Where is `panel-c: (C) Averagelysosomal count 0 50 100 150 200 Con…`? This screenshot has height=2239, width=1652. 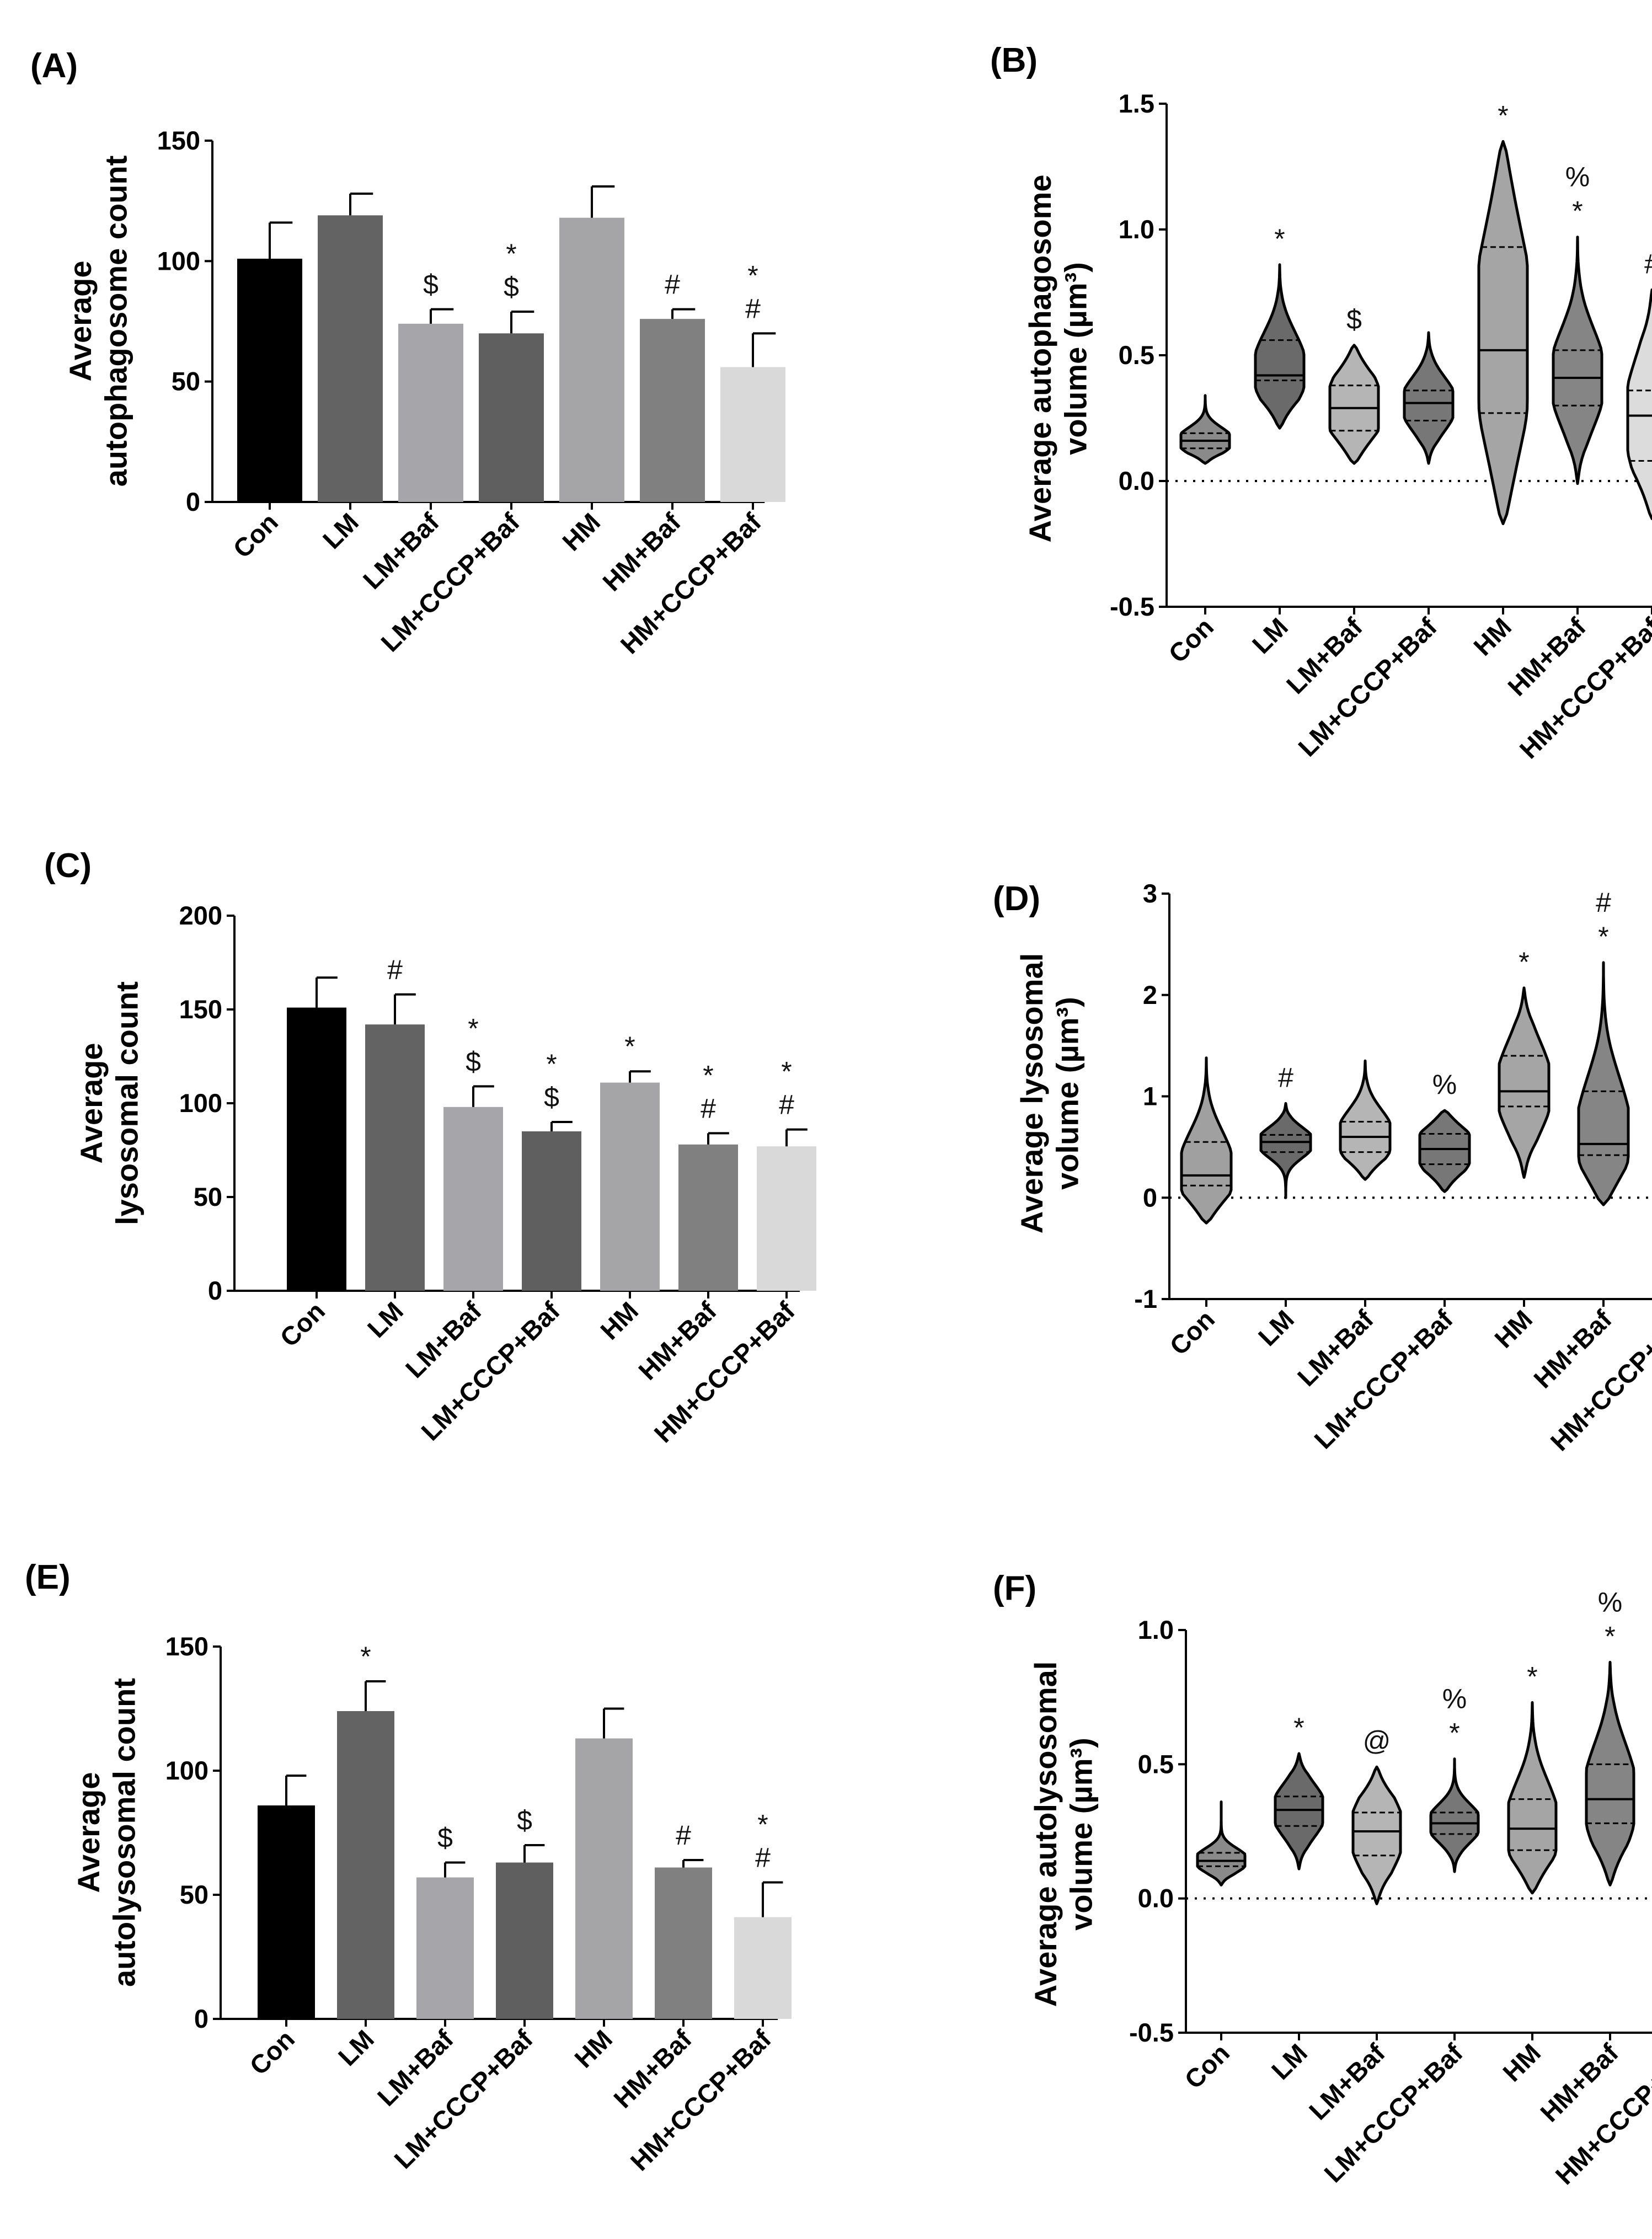
panel-c: (C) Averagelysosomal count 0 50 100 150 200 Con… is located at coordinates (430, 1147).